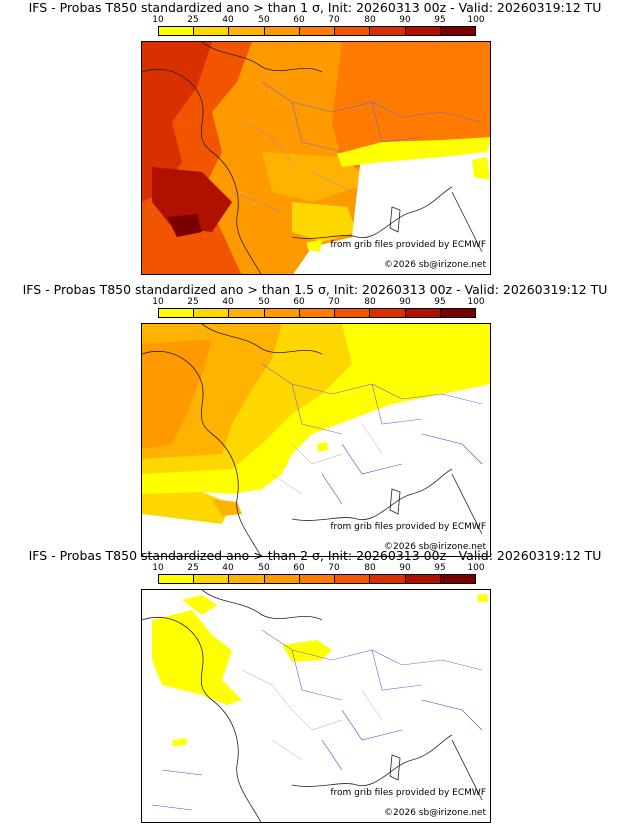 The width and height of the screenshot is (630, 828). Describe the element at coordinates (177, 394) in the screenshot. I see `prob-field-high` at that location.